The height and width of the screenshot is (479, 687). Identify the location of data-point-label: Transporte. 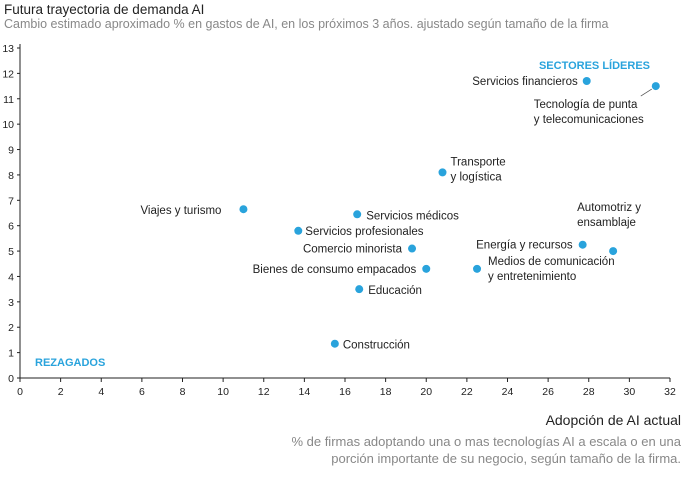
(478, 162).